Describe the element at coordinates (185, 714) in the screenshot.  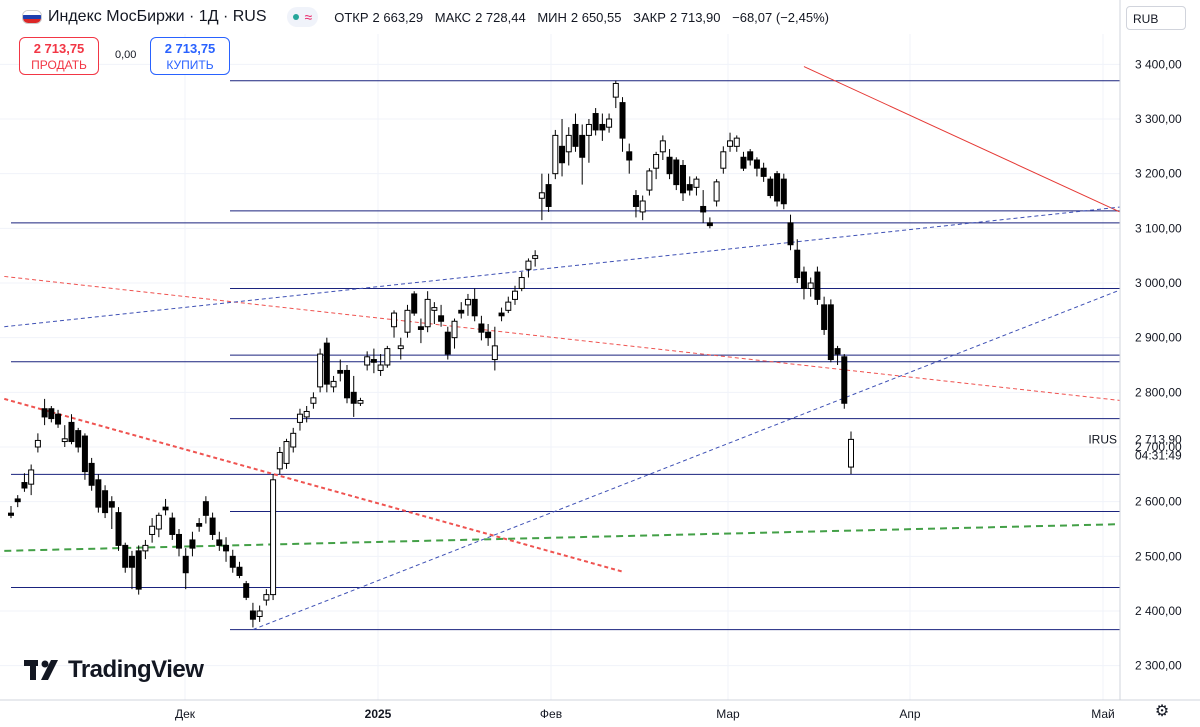
I see `x-tick-label: Дек` at that location.